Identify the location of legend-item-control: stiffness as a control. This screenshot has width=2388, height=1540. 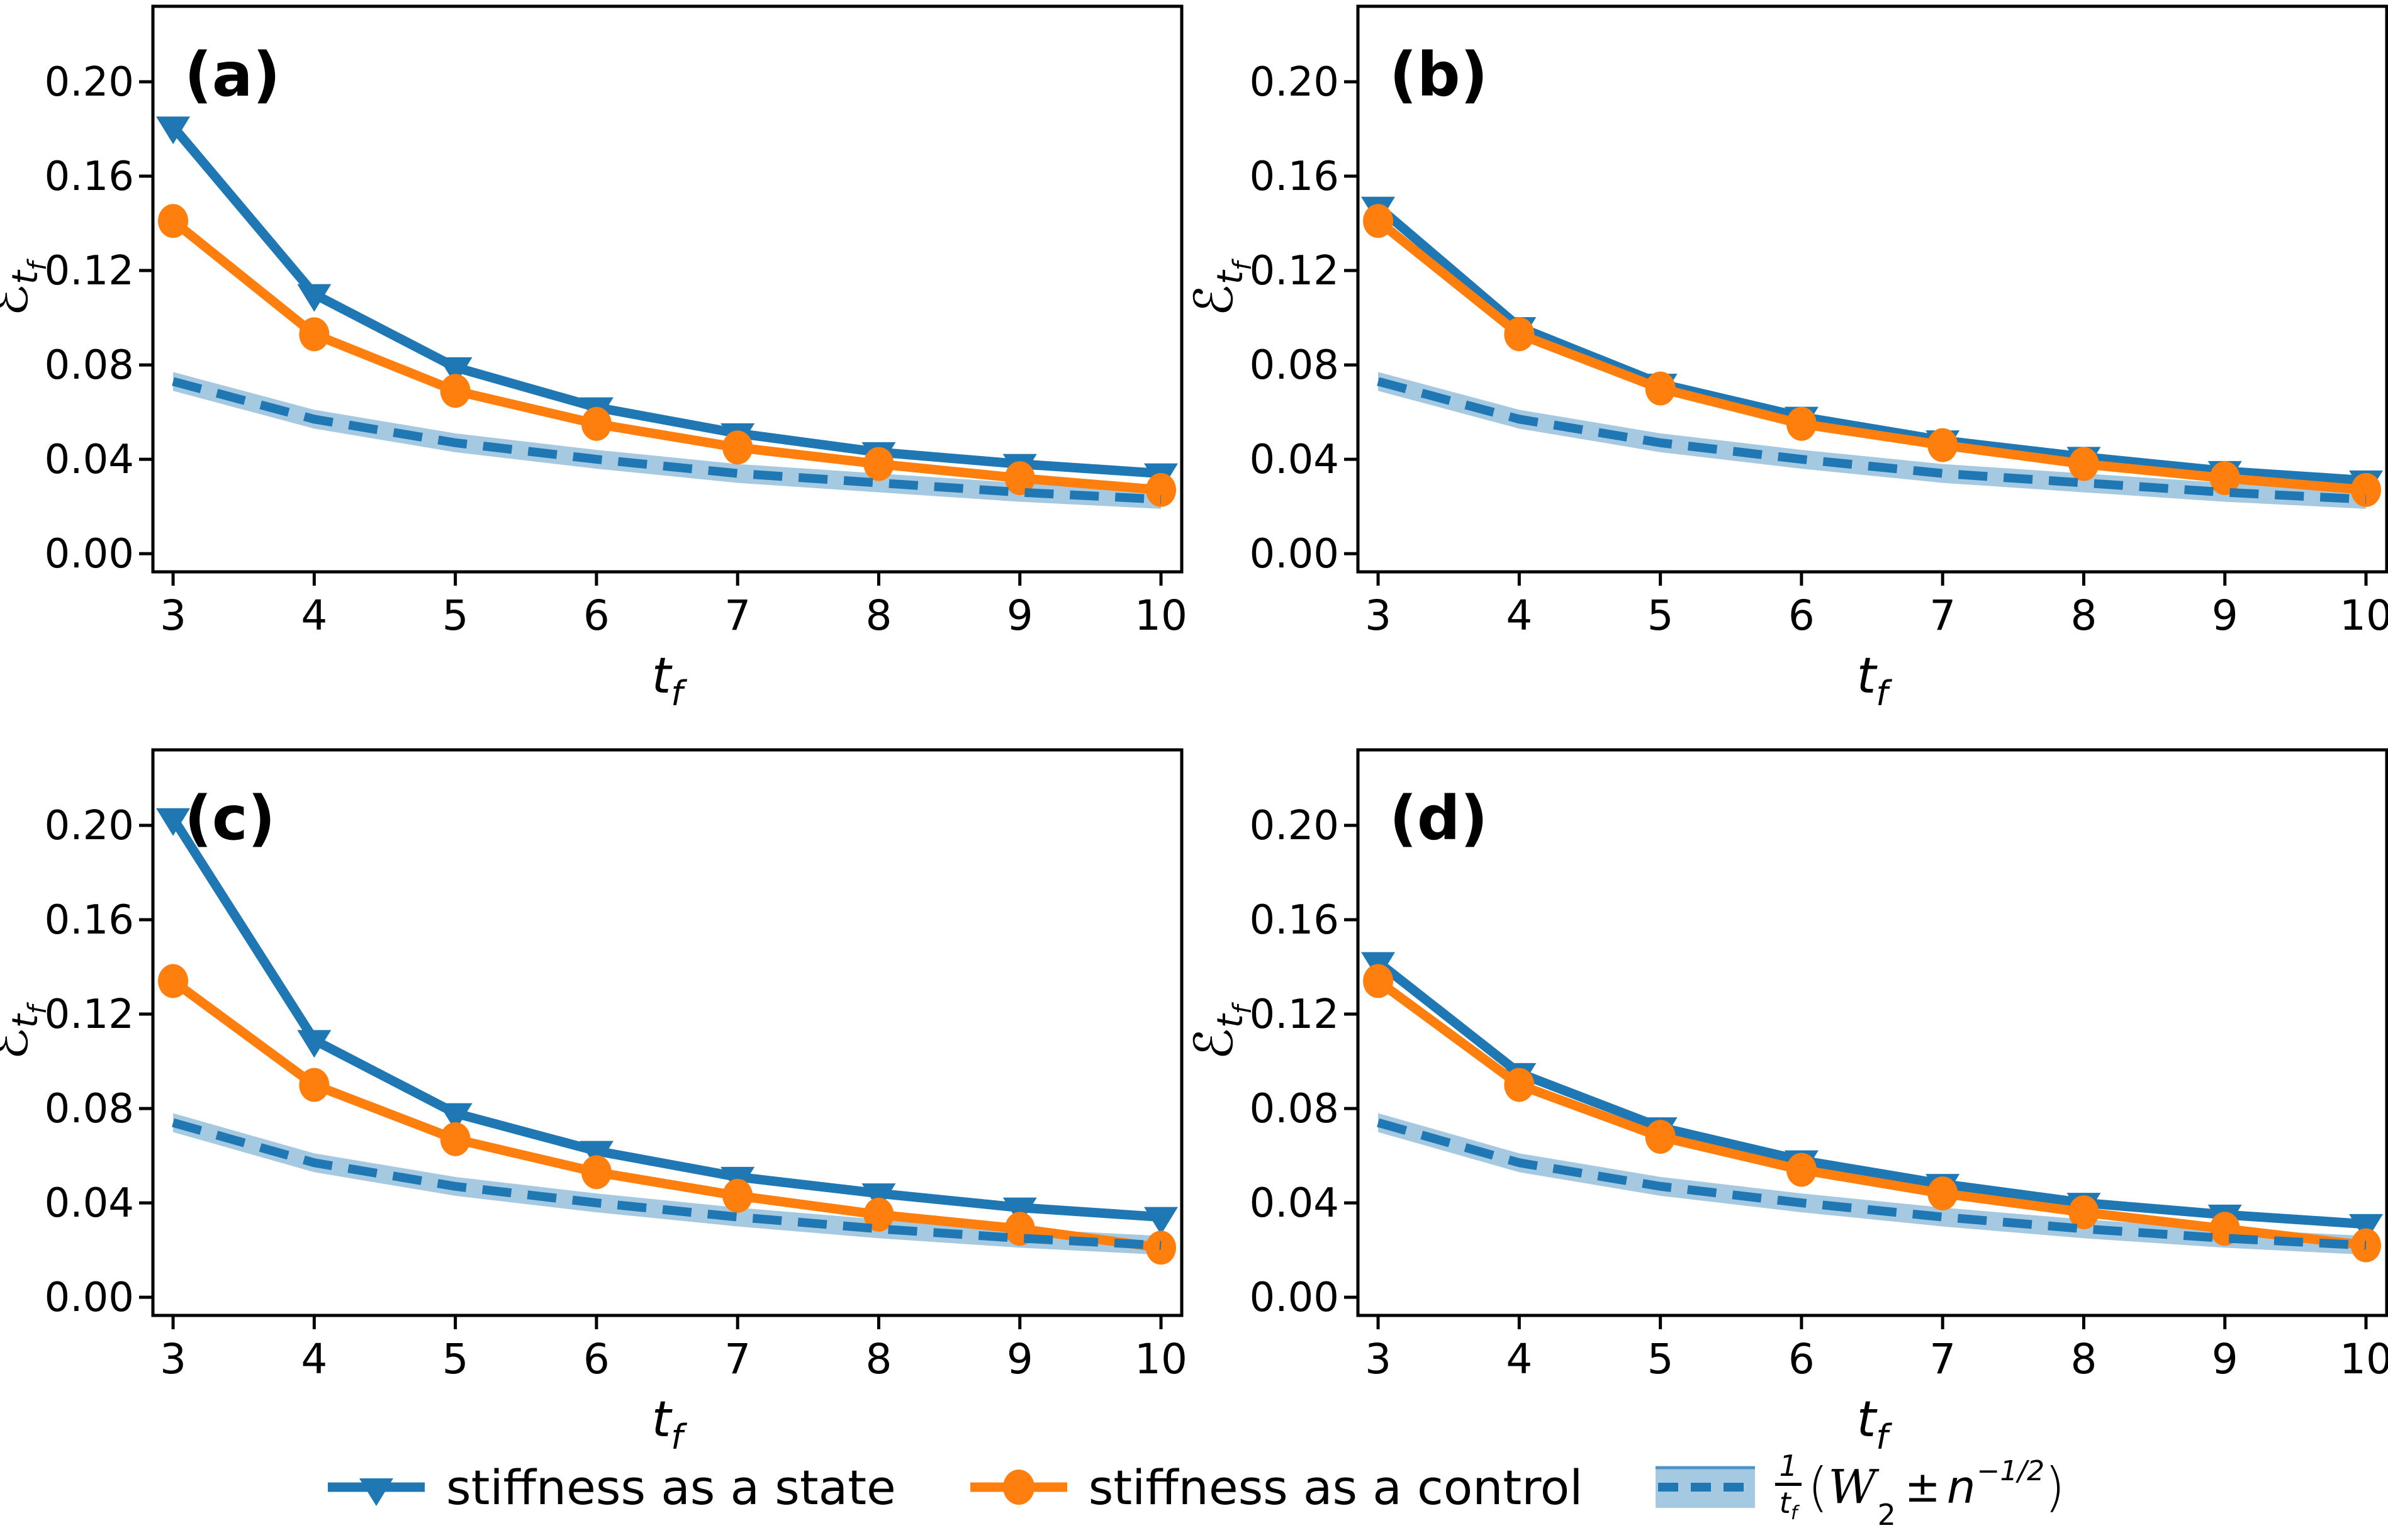
(1274, 1487).